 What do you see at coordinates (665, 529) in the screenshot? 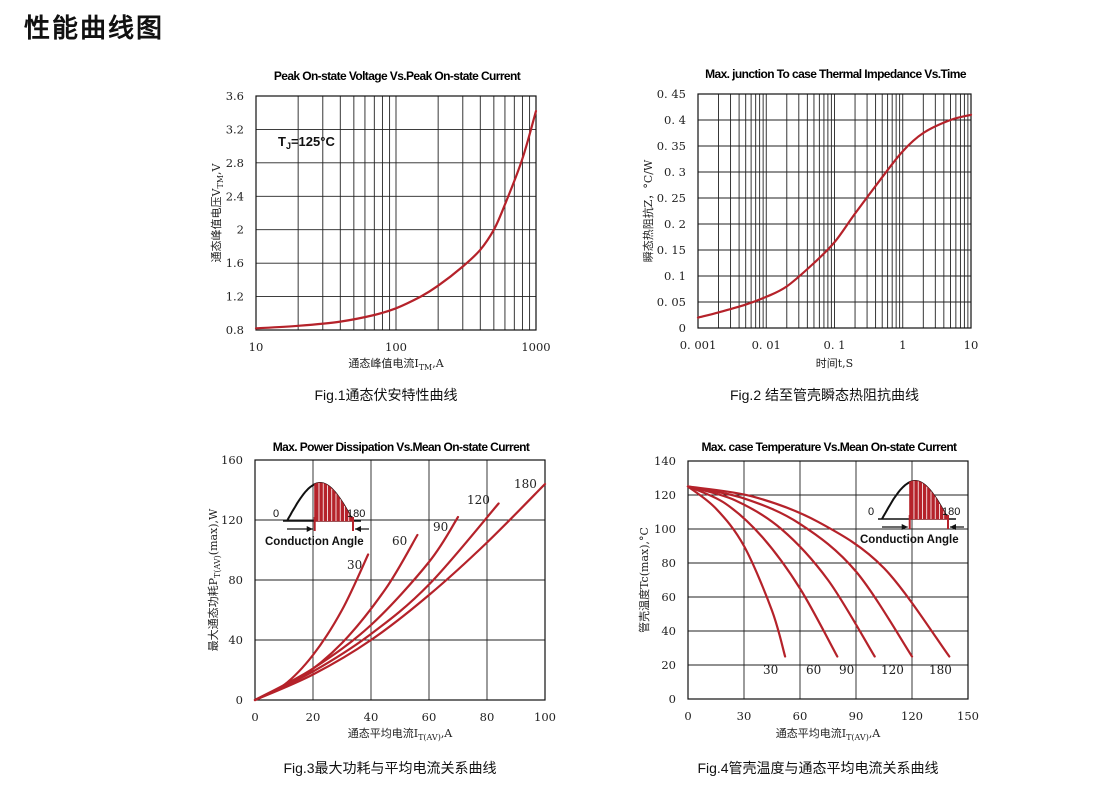
I see `y-tick-label: 100` at bounding box center [665, 529].